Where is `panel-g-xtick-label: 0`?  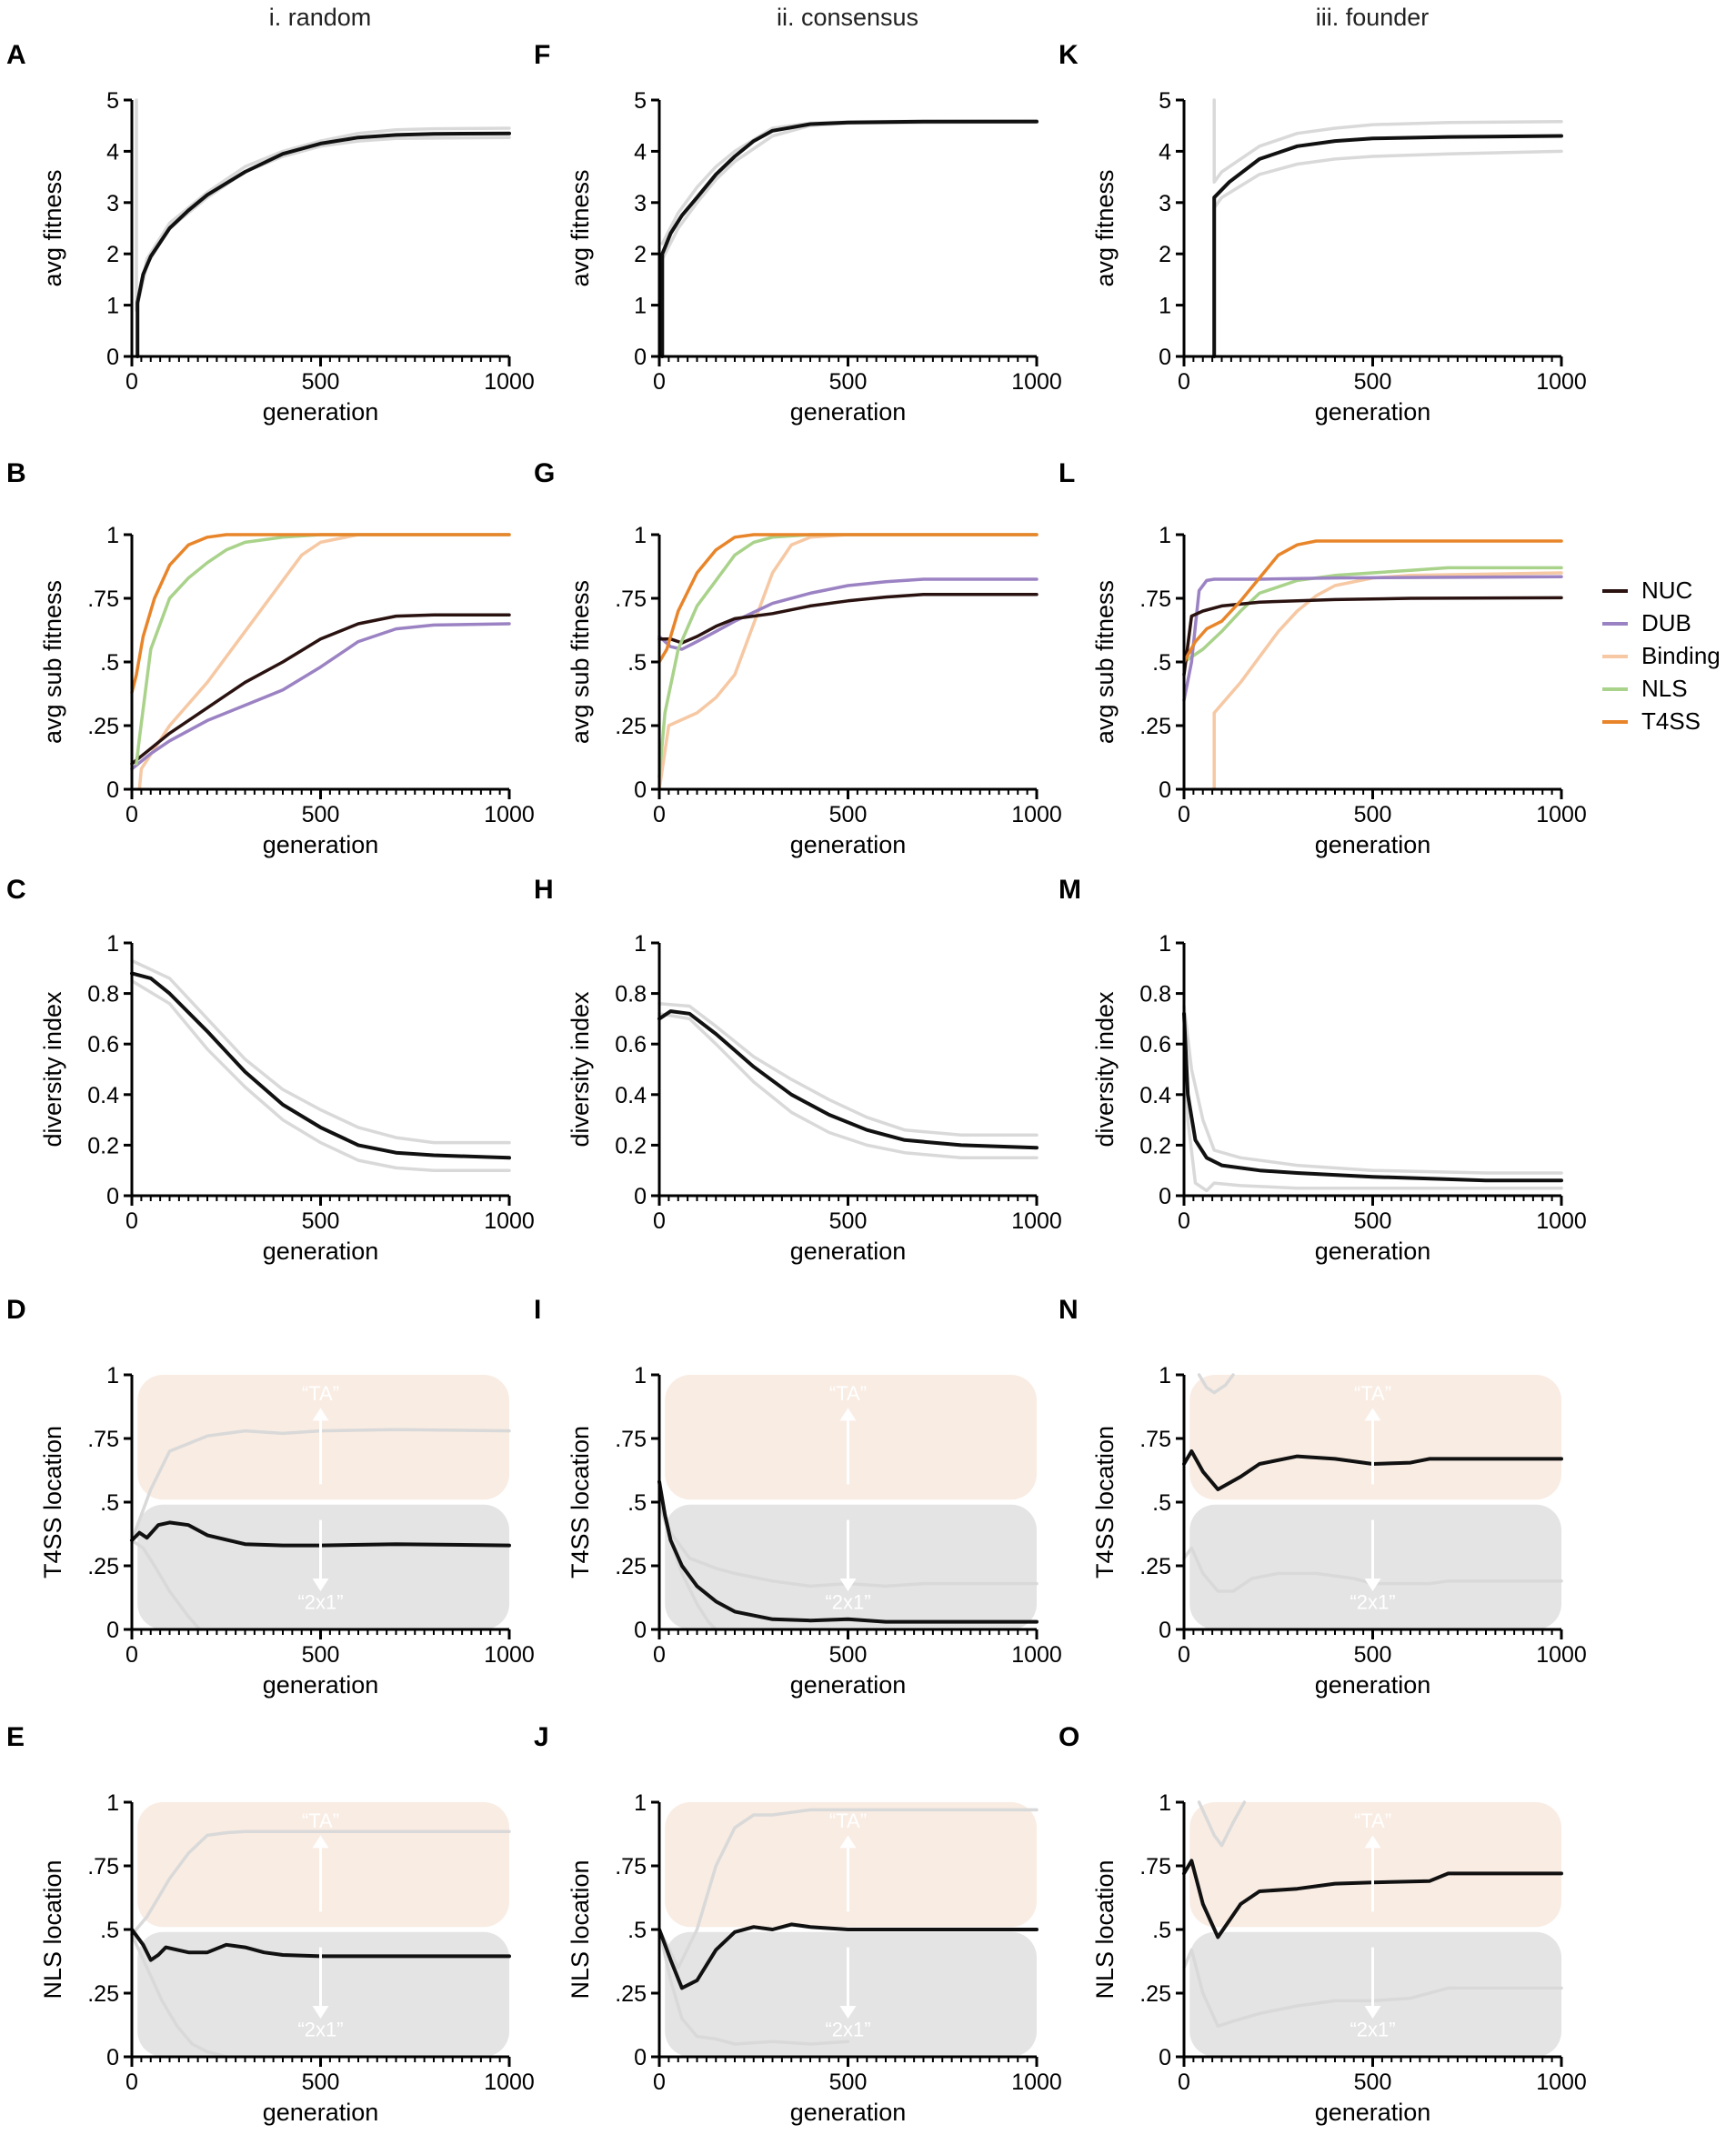
panel-g-xtick-label: 0 is located at coordinates (659, 814).